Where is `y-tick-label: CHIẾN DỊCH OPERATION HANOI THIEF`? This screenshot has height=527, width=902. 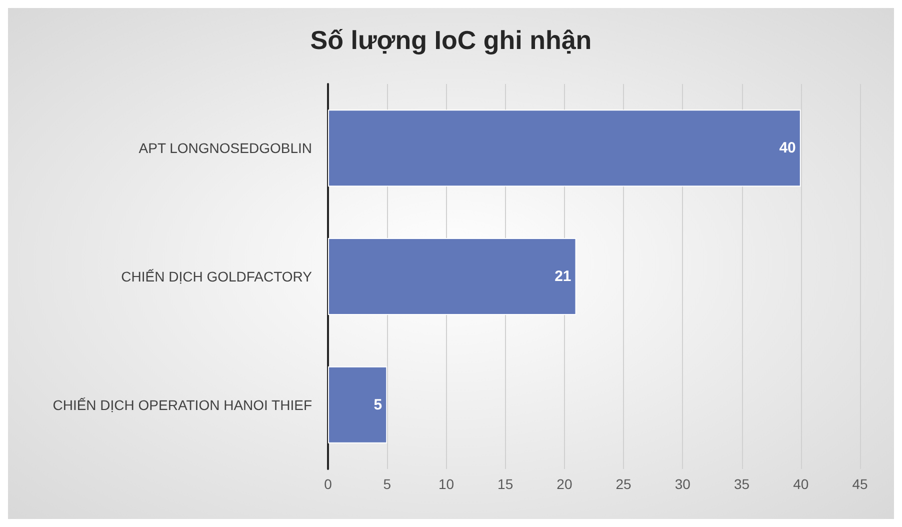 y-tick-label: CHIẾN DỊCH OPERATION HANOI THIEF is located at coordinates (182, 404).